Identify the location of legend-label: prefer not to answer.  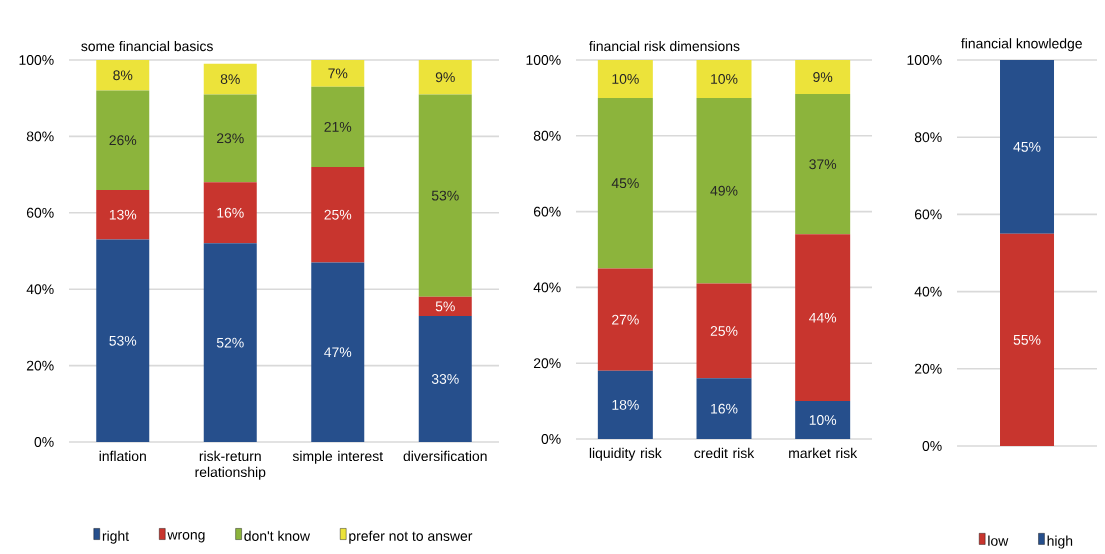
(411, 537).